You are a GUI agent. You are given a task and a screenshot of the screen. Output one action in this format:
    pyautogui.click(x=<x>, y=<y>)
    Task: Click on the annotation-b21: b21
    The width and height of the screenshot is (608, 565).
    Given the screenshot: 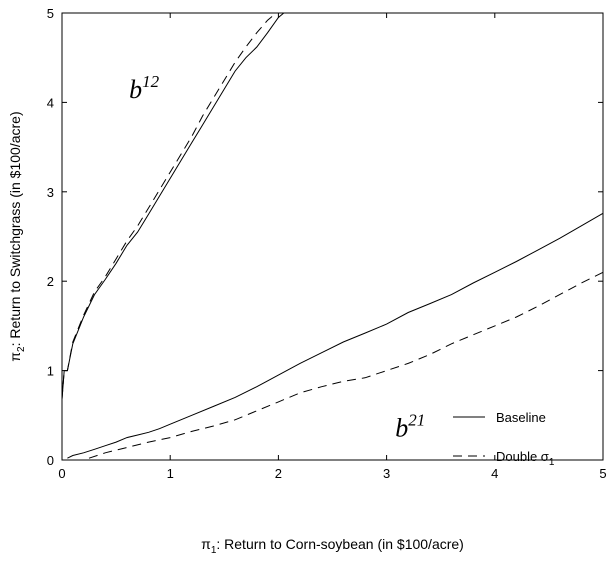 What is the action you would take?
    pyautogui.click(x=410, y=427)
    